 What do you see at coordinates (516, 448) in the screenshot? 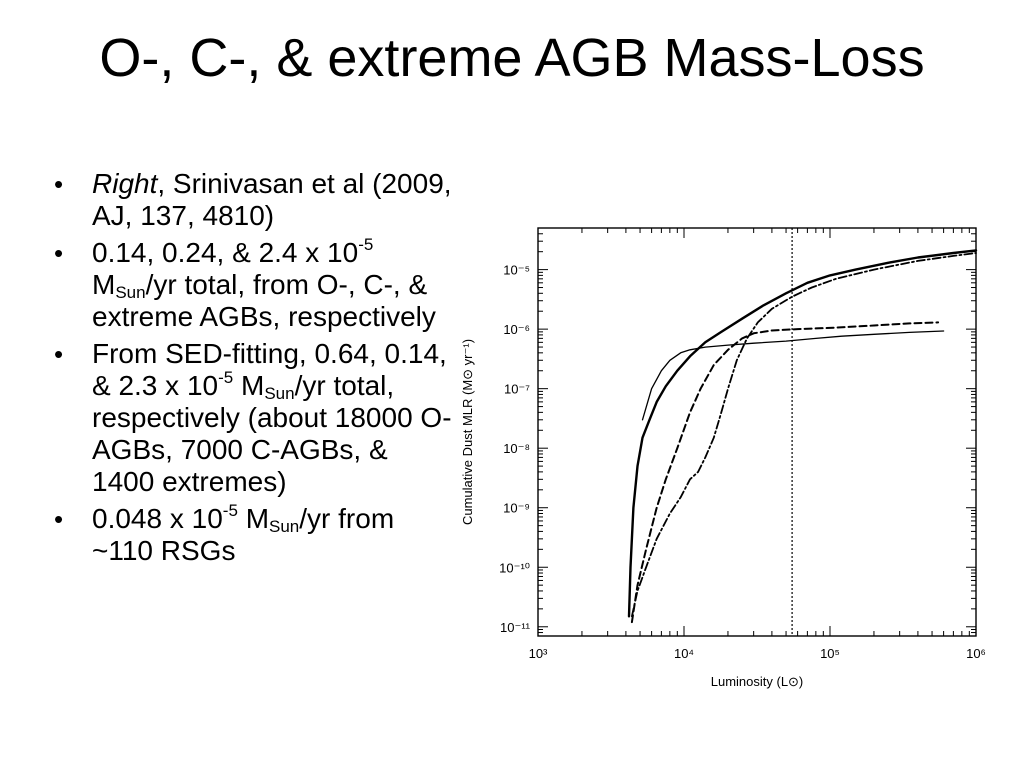
I see `y-tick-label: 10⁻⁸` at bounding box center [516, 448].